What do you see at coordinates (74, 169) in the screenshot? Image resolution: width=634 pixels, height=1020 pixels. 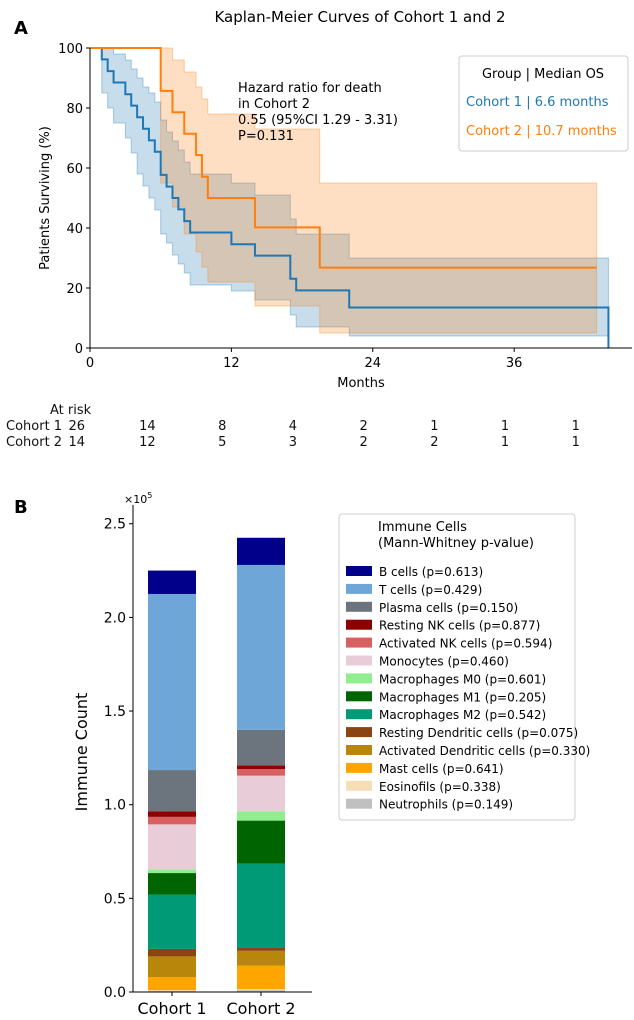 I see `km-y-tick-label: 60` at bounding box center [74, 169].